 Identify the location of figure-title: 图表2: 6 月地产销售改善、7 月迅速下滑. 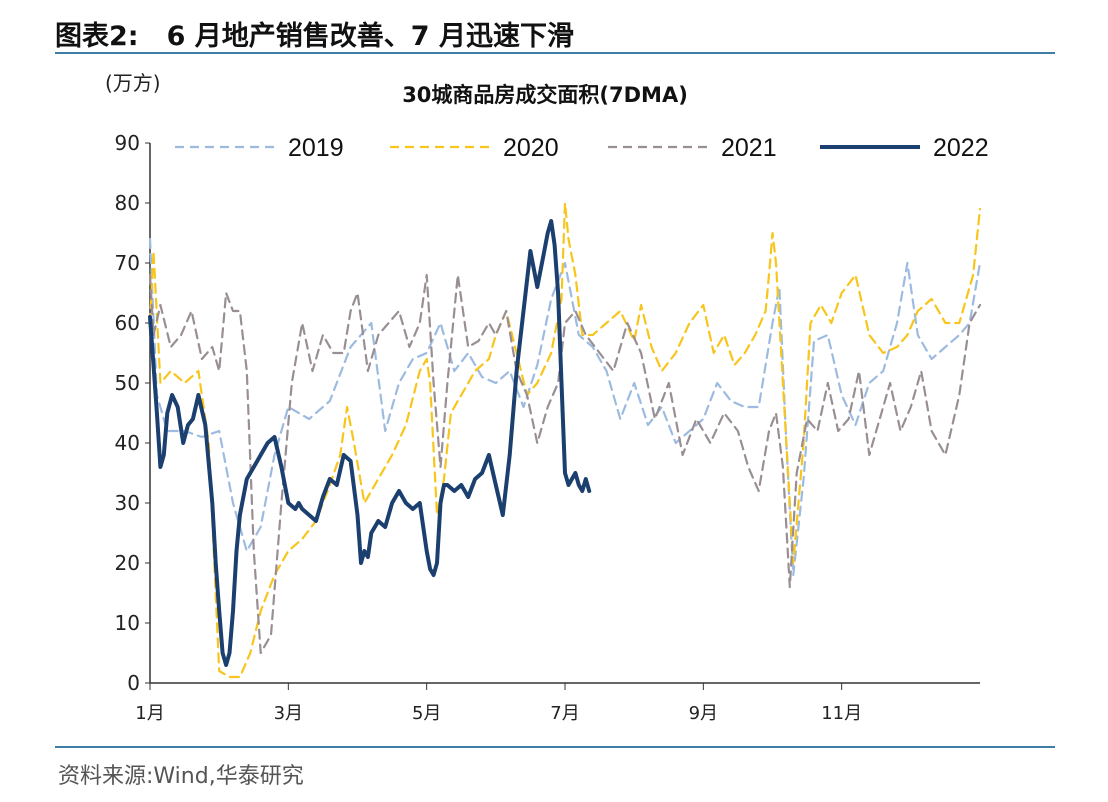
(314, 33).